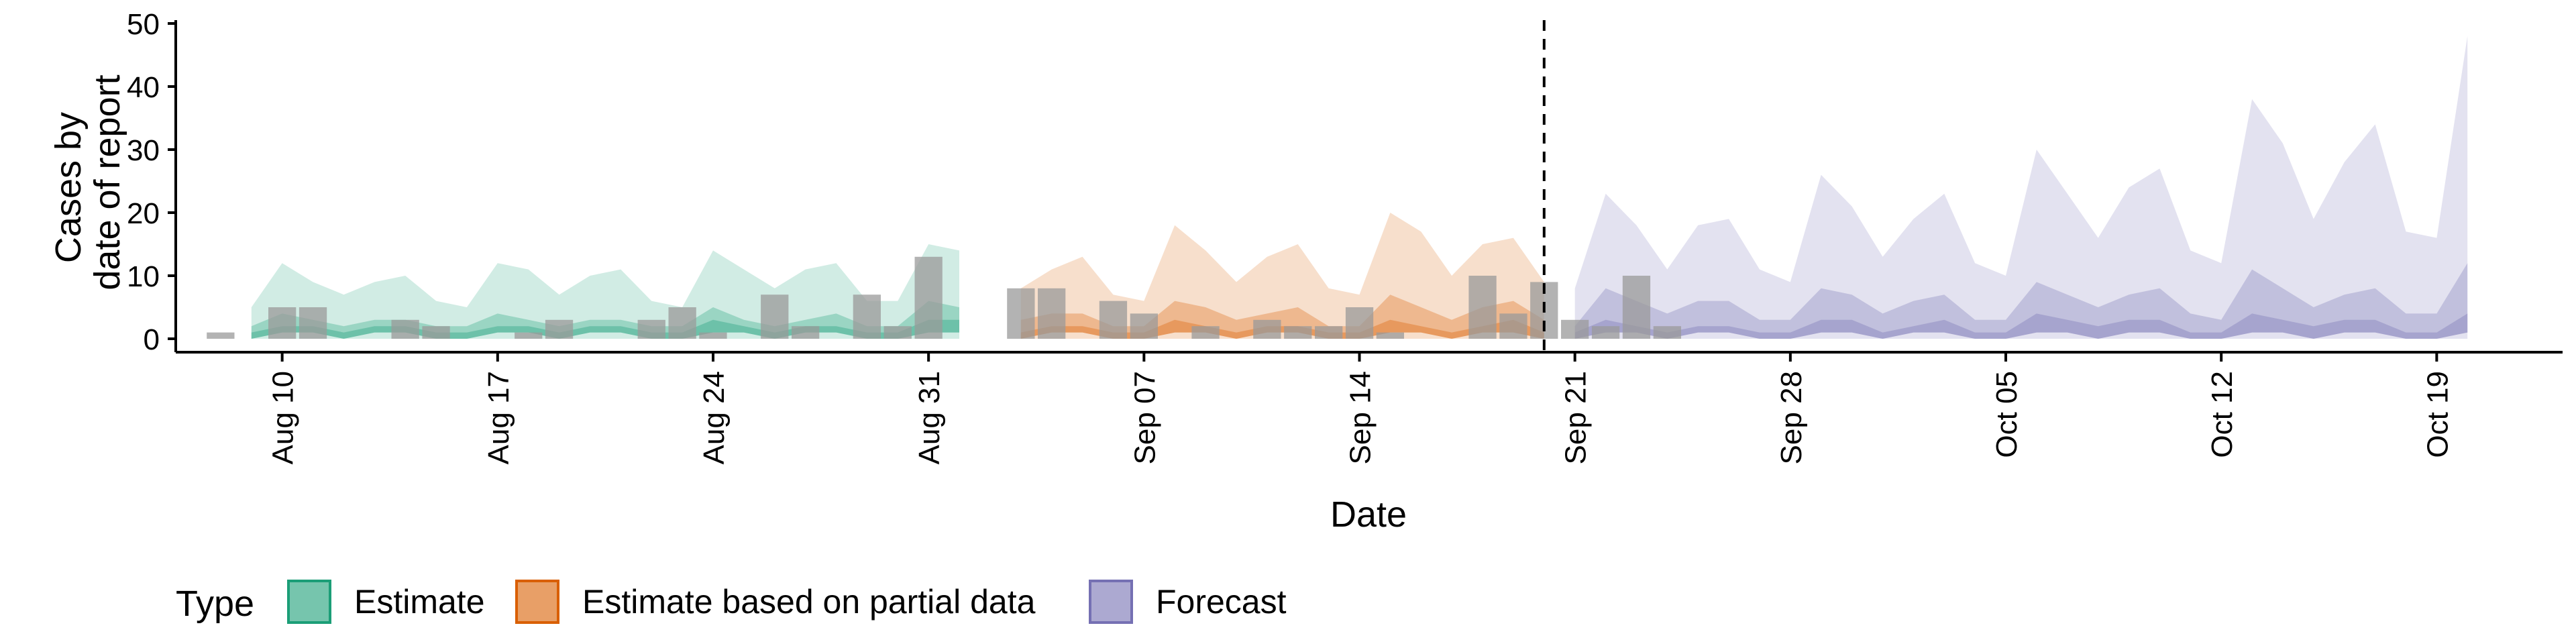 The height and width of the screenshot is (644, 2576). I want to click on x-tick-label: Aug 10, so click(283, 417).